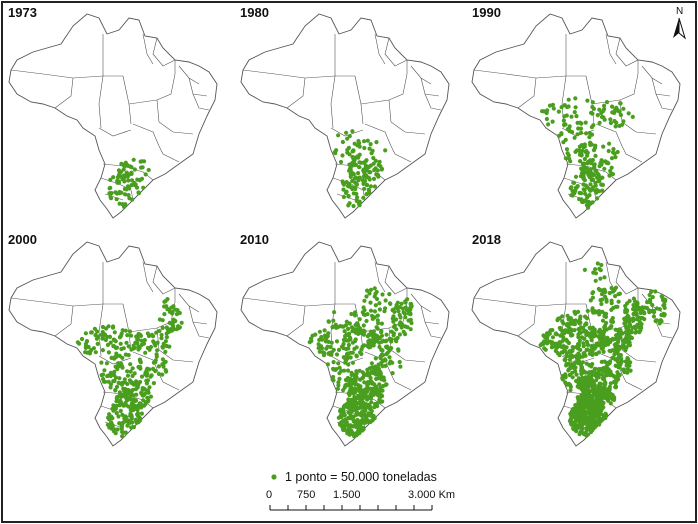  What do you see at coordinates (113, 116) in the screenshot?
I see `country-outline` at bounding box center [113, 116].